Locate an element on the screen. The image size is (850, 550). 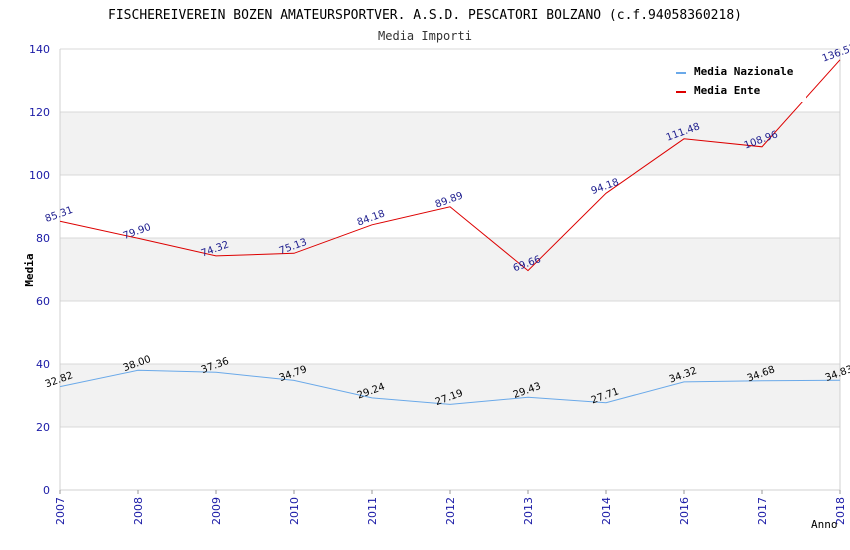
legend: Media Nazionale Media Ente is located at coordinates (736, 81).